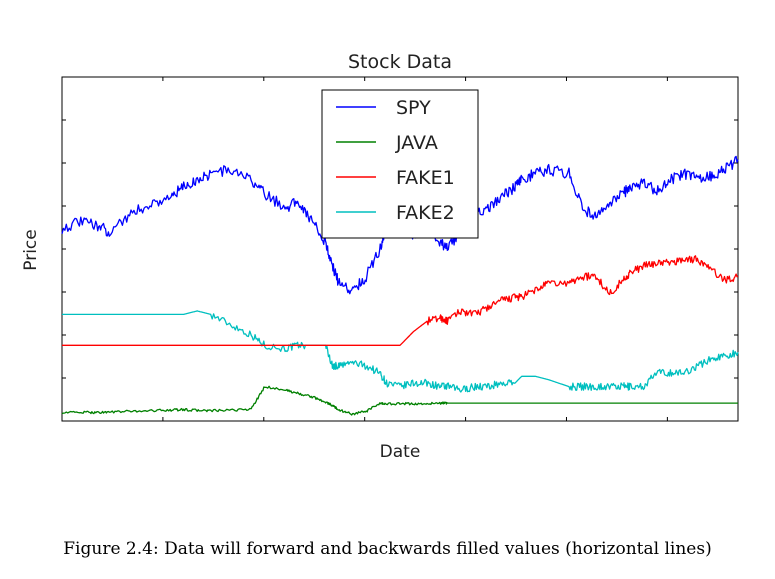 This screenshot has width=775, height=579. Describe the element at coordinates (399, 400) in the screenshot. I see `series-line-java` at that location.